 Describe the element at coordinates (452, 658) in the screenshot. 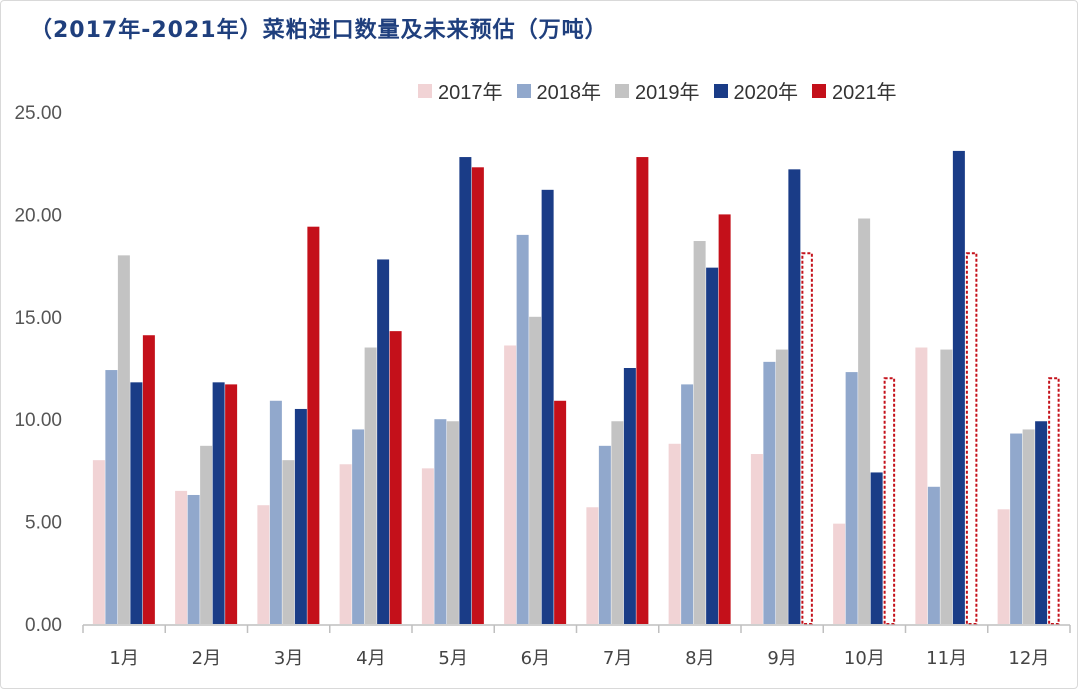

I see `x-tick-label: 5月` at that location.